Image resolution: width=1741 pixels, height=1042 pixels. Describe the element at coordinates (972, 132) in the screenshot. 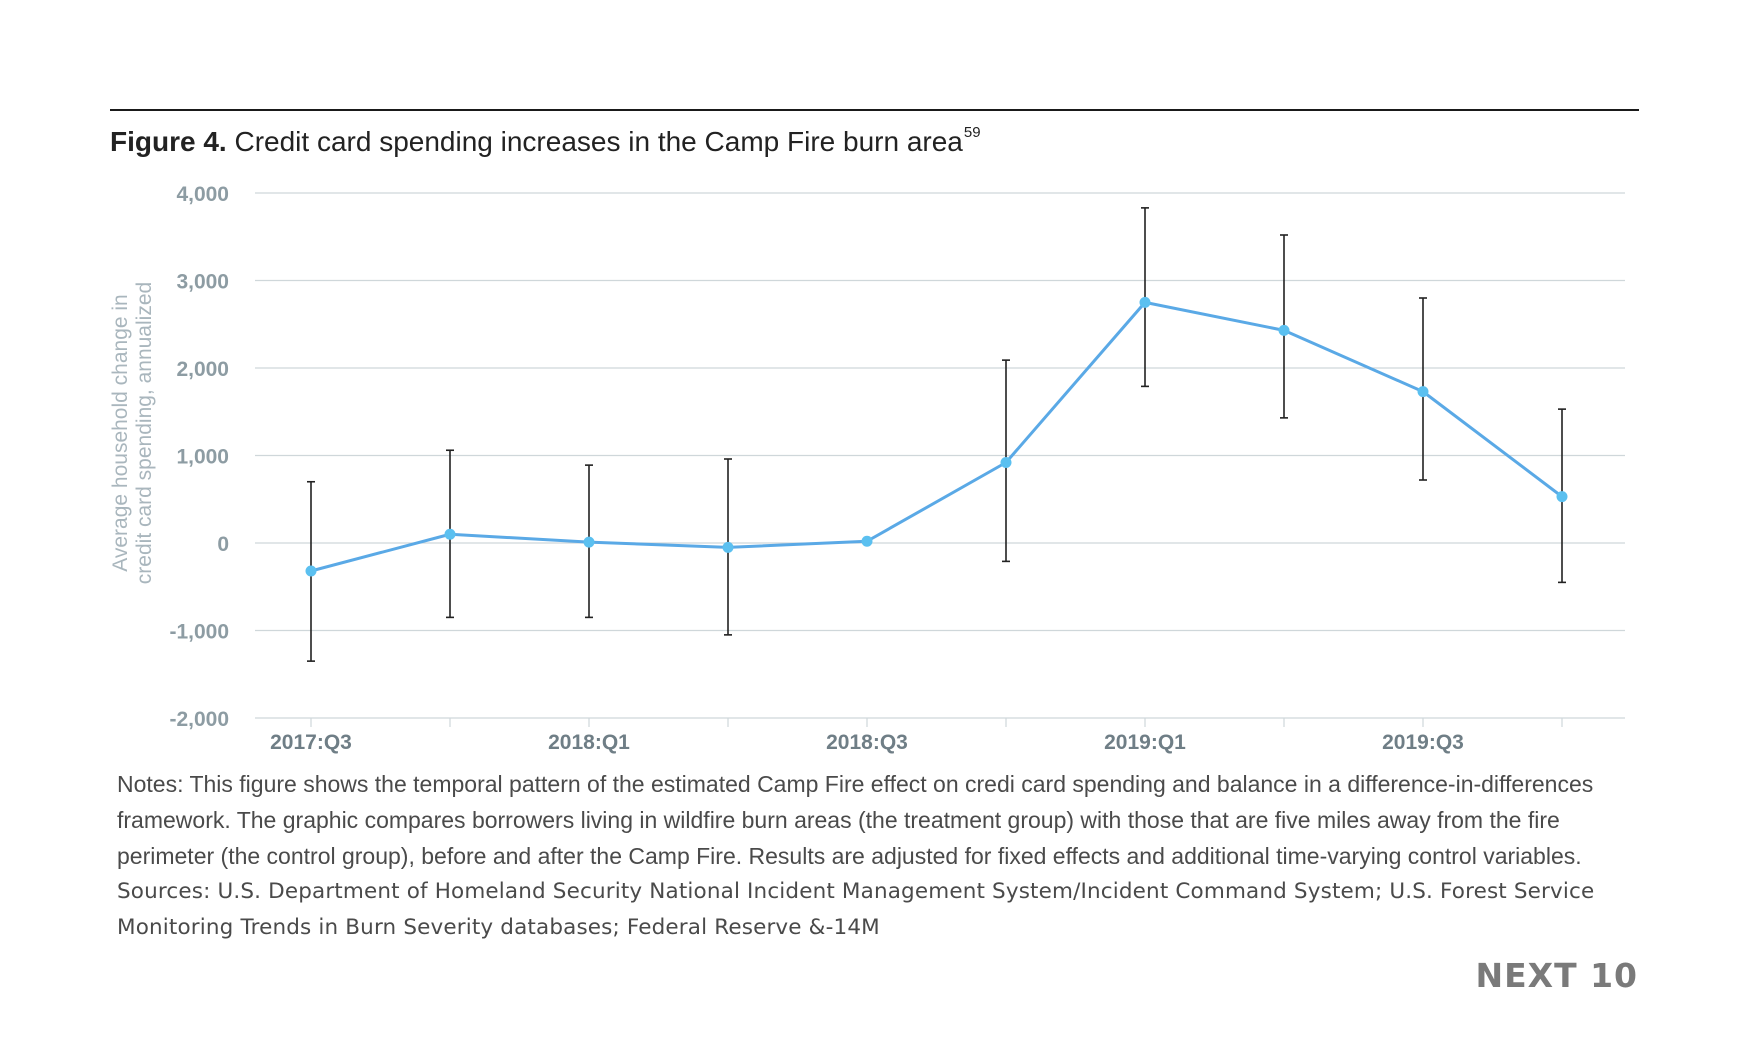

I see `footnote-marker: 59` at that location.